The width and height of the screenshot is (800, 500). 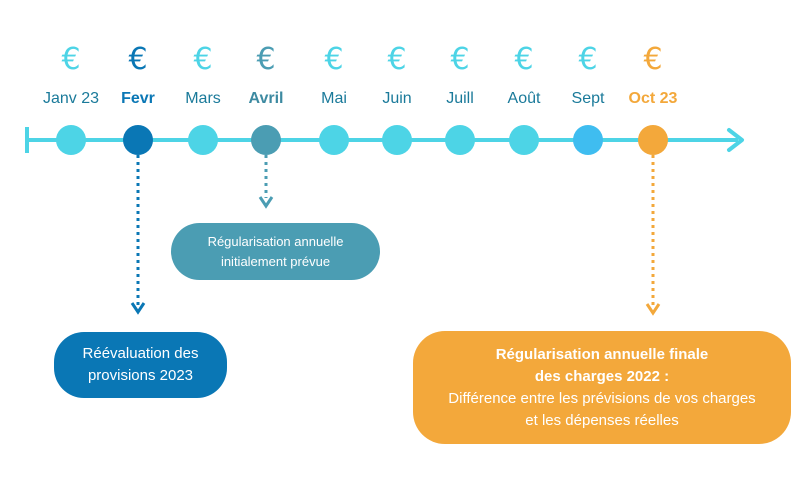 What do you see at coordinates (602, 420) in the screenshot?
I see `final-text2: et les dépenses réelles` at bounding box center [602, 420].